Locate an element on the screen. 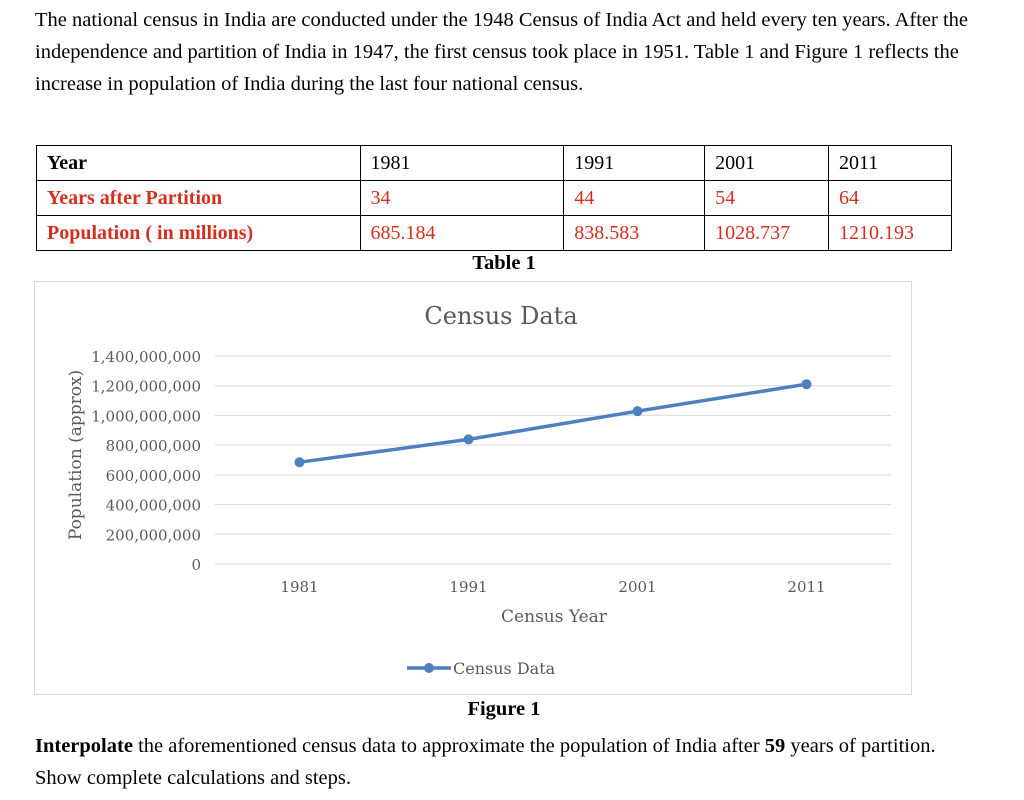 The width and height of the screenshot is (1024, 800). legend-label: Census Data is located at coordinates (504, 668).